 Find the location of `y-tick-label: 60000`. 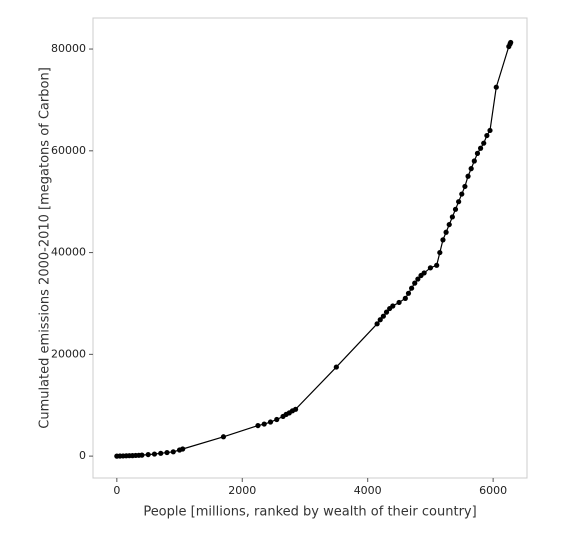

y-tick-label: 60000 is located at coordinates (68, 150).